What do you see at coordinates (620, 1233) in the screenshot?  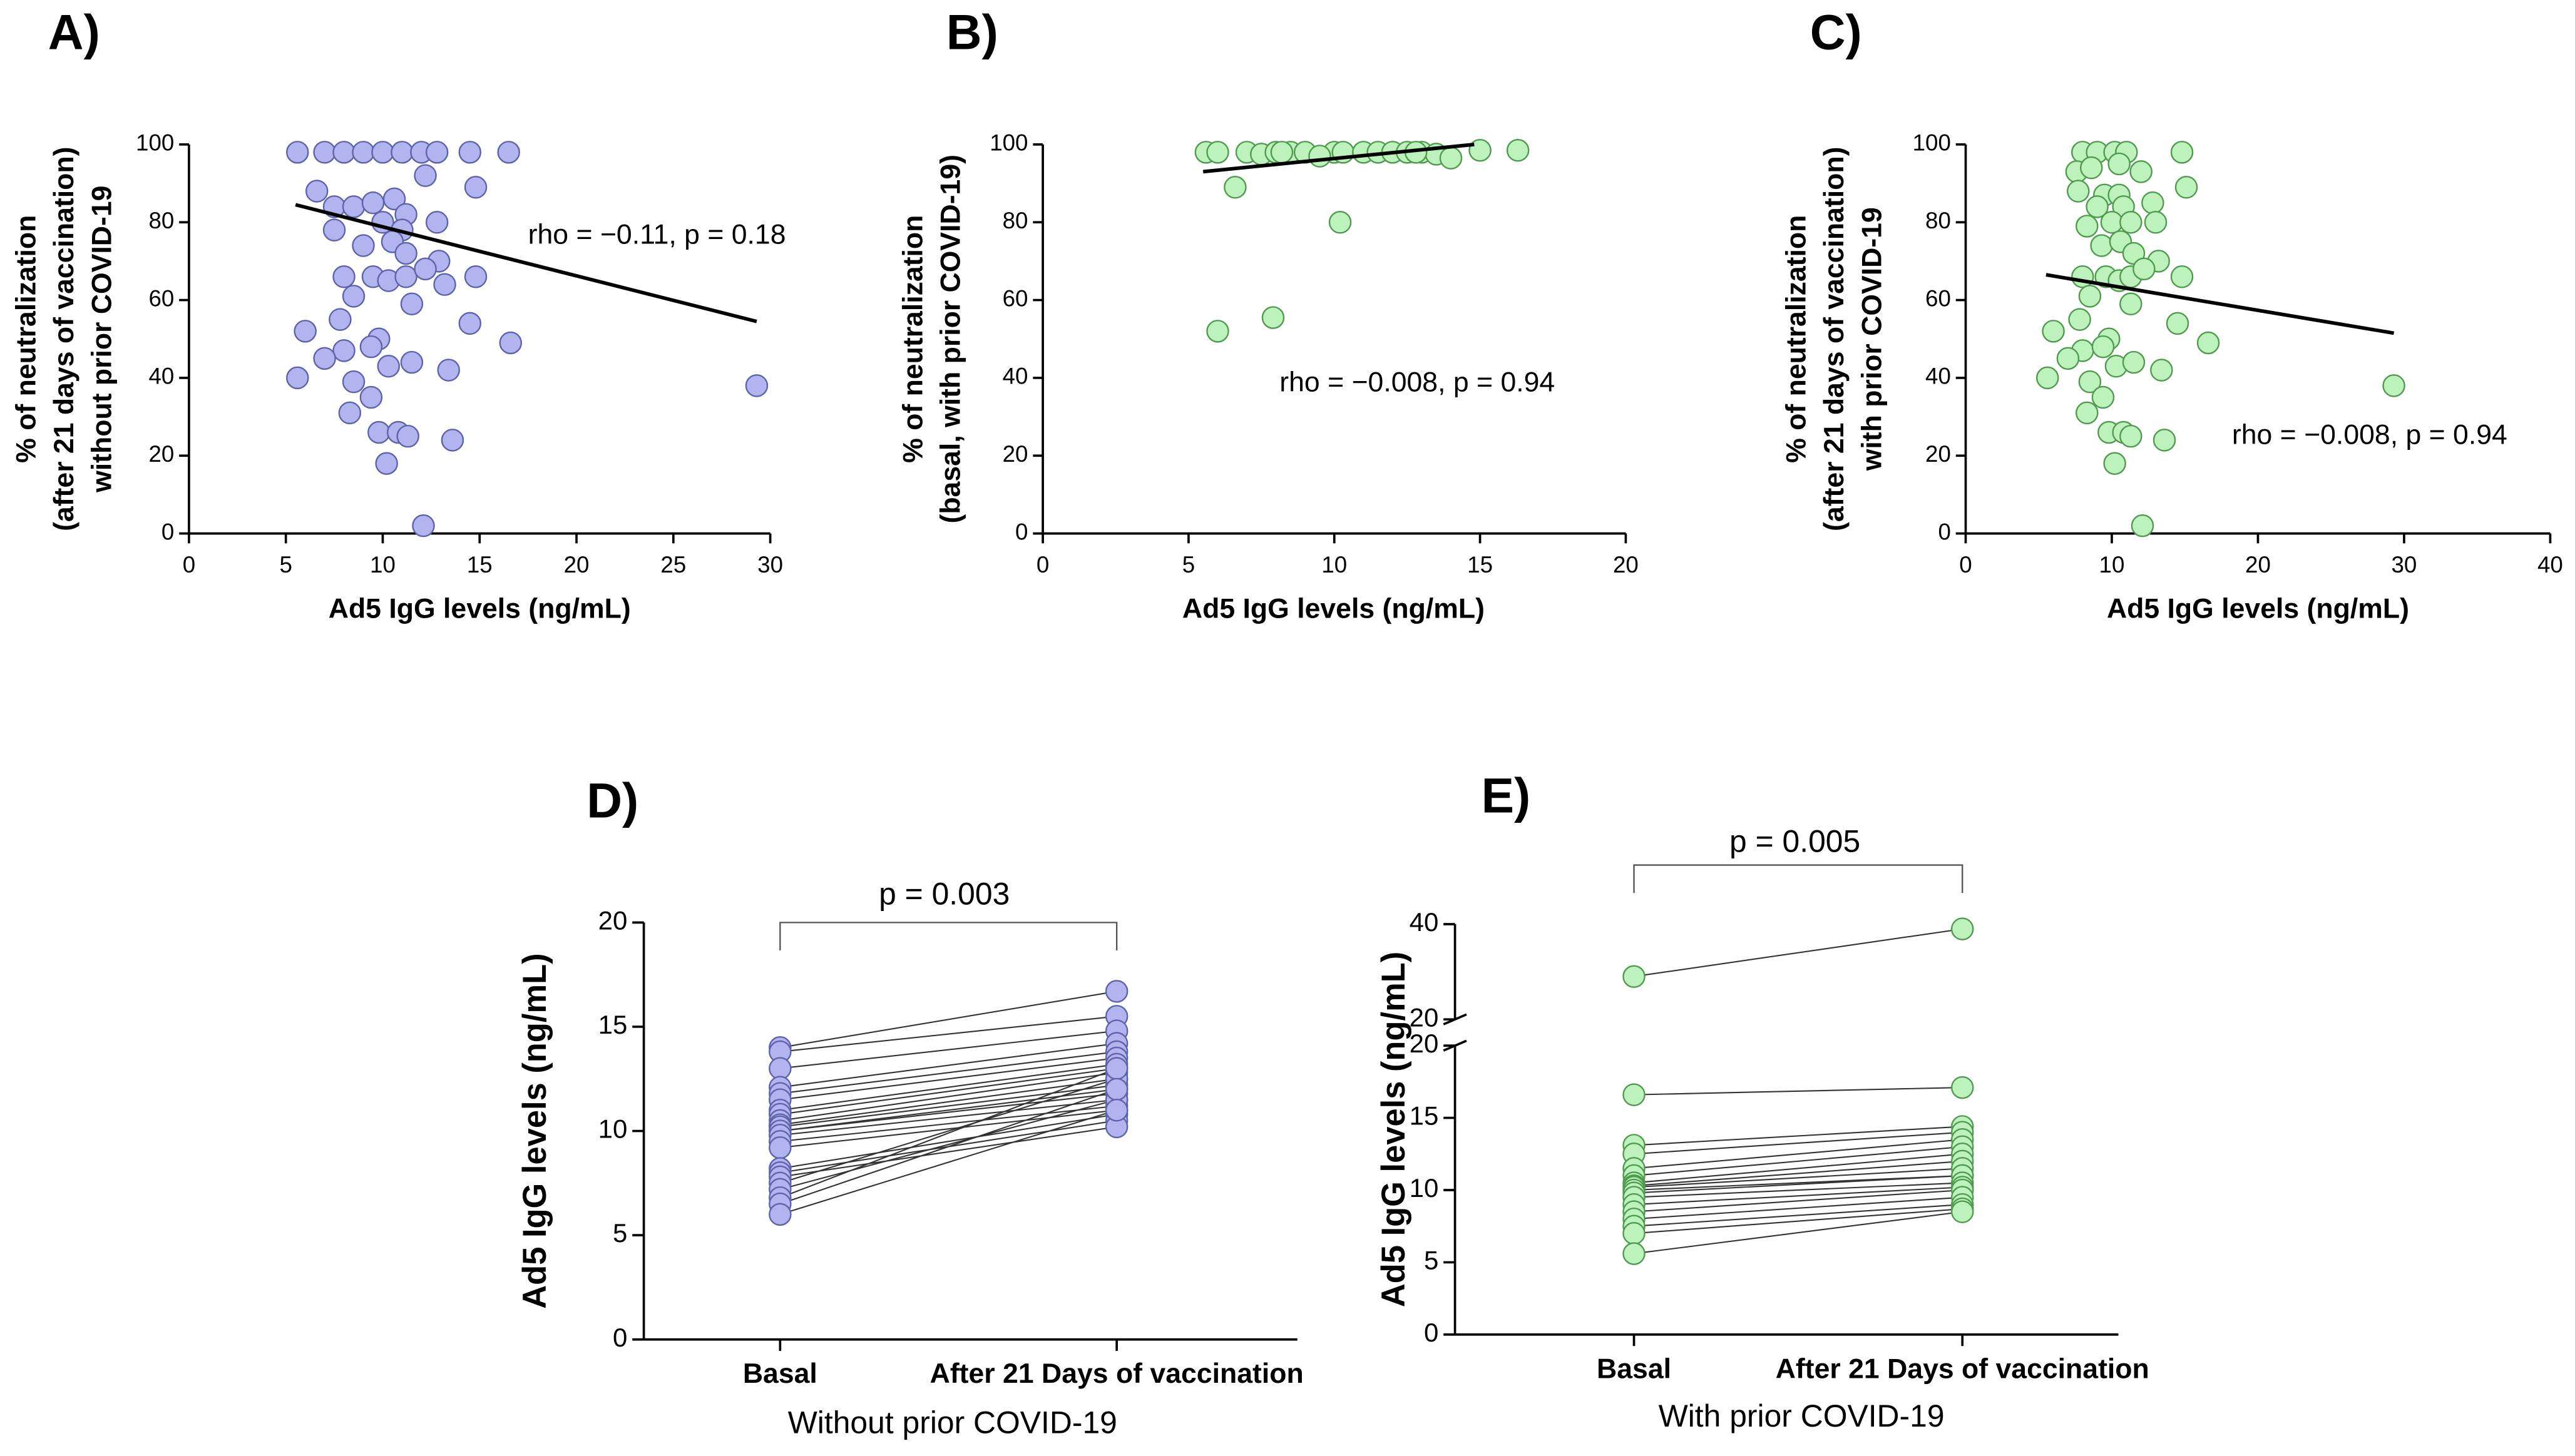 I see `y-tick-label: 5` at bounding box center [620, 1233].